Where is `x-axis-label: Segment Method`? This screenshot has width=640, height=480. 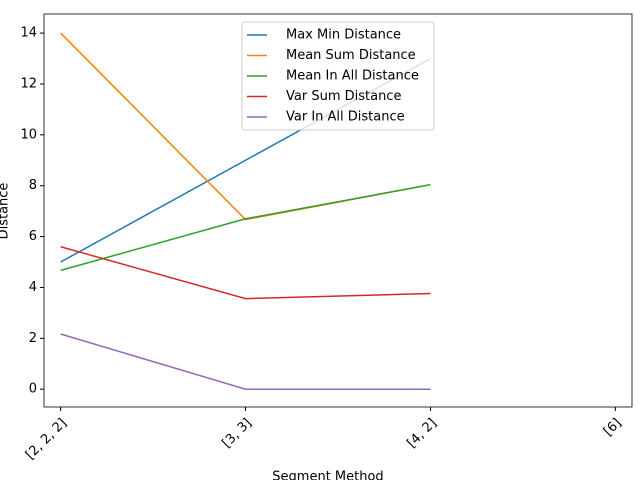
x-axis-label: Segment Method is located at coordinates (327, 475).